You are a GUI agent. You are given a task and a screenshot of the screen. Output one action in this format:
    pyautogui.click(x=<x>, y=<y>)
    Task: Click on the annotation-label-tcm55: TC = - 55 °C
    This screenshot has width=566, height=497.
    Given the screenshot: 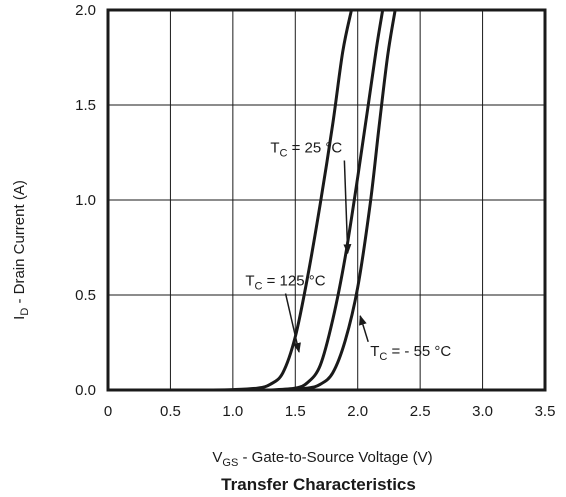 What is the action you would take?
    pyautogui.click(x=410, y=353)
    